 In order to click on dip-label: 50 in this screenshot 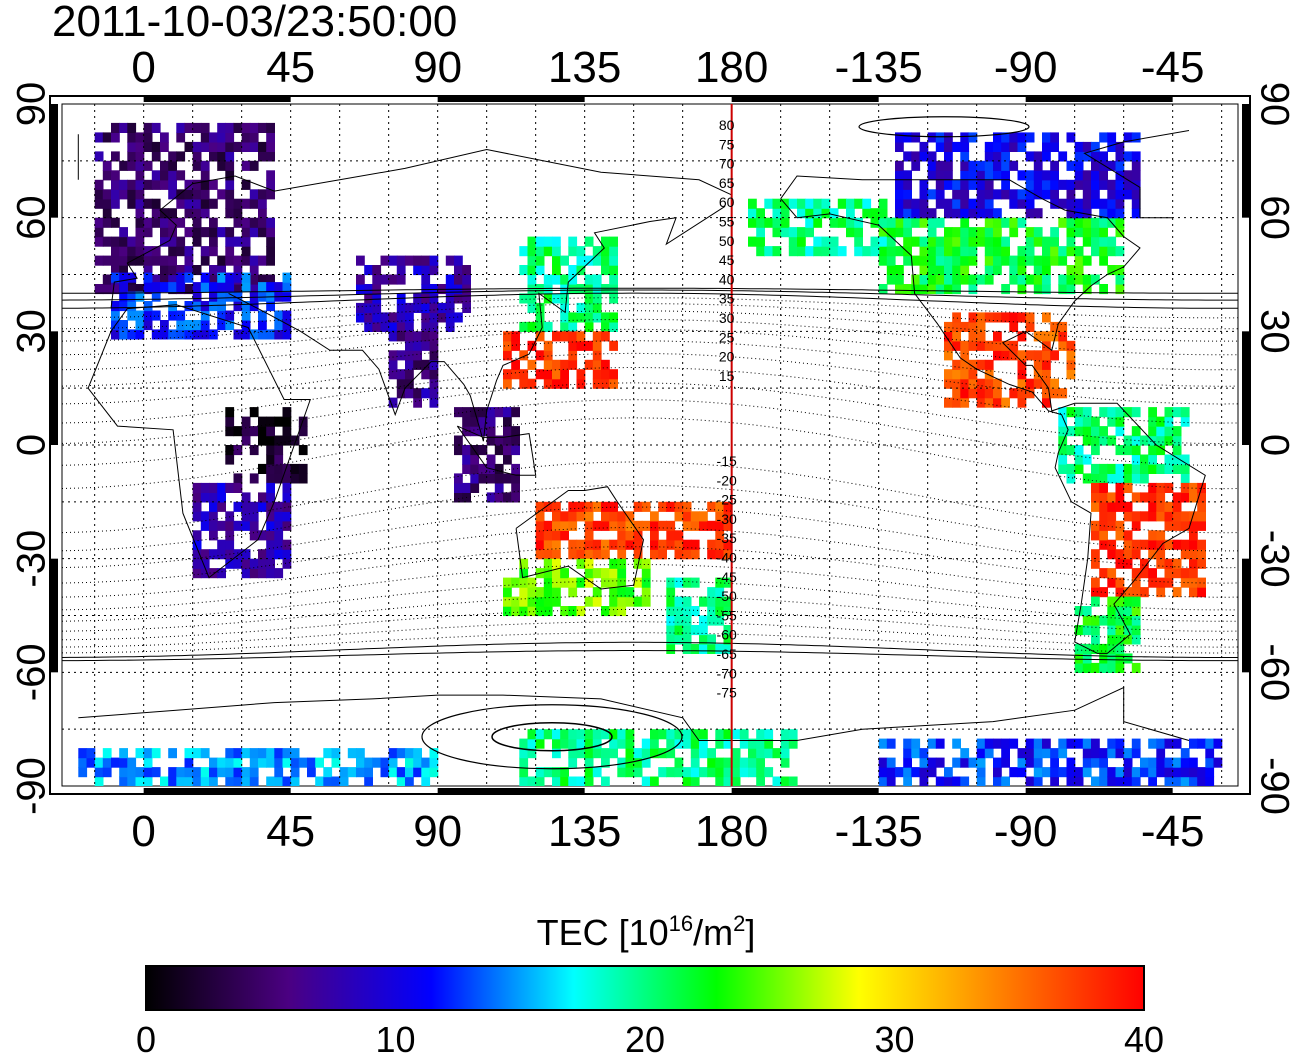, I will do `click(727, 241)`.